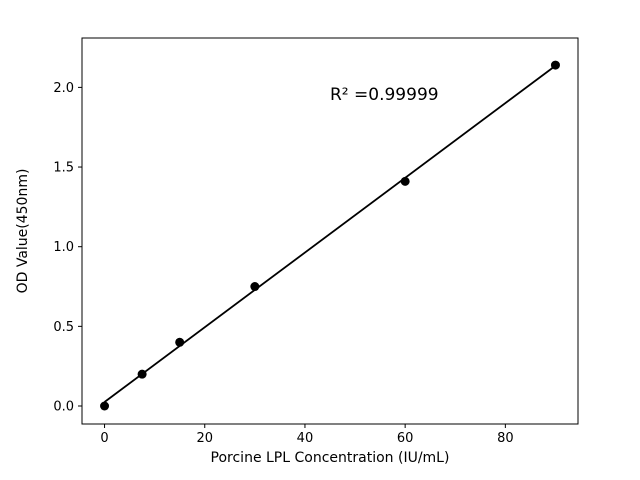  What do you see at coordinates (330, 458) in the screenshot?
I see `x-axis-label: Porcine LPL Concentration (IU/mL)` at bounding box center [330, 458].